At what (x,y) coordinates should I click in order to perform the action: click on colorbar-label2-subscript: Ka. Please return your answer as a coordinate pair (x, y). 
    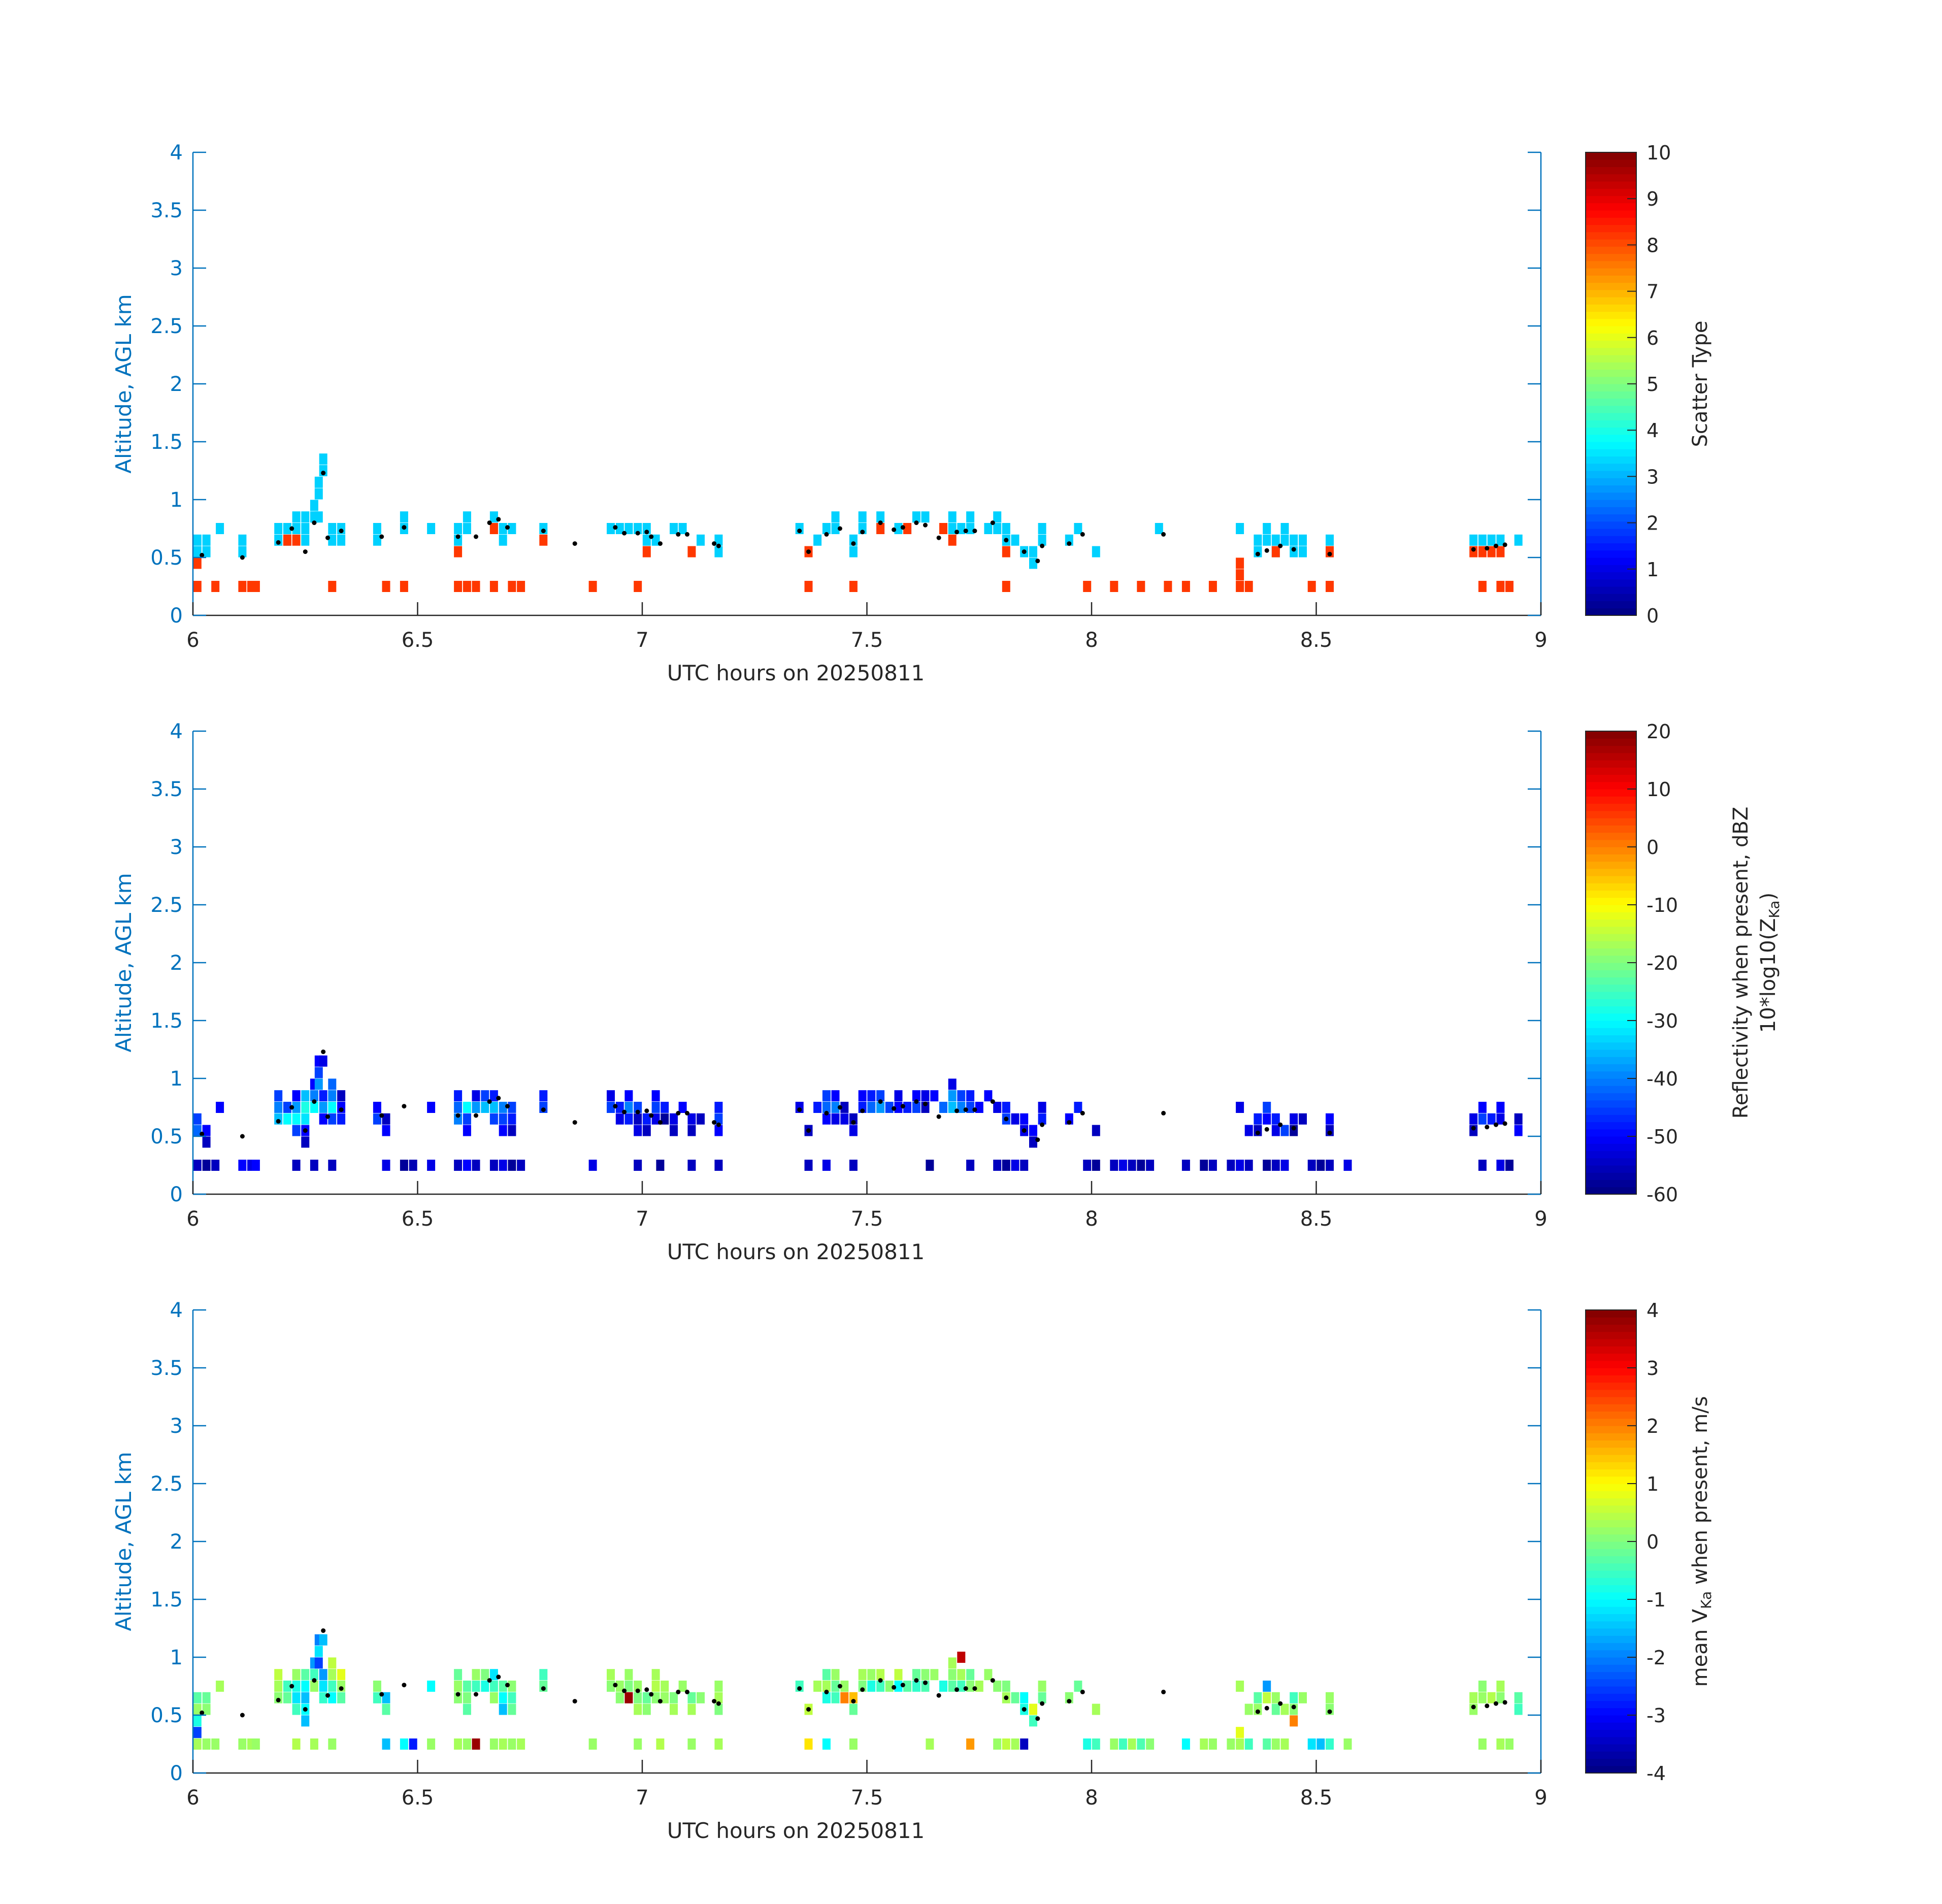
    Looking at the image, I should click on (1774, 909).